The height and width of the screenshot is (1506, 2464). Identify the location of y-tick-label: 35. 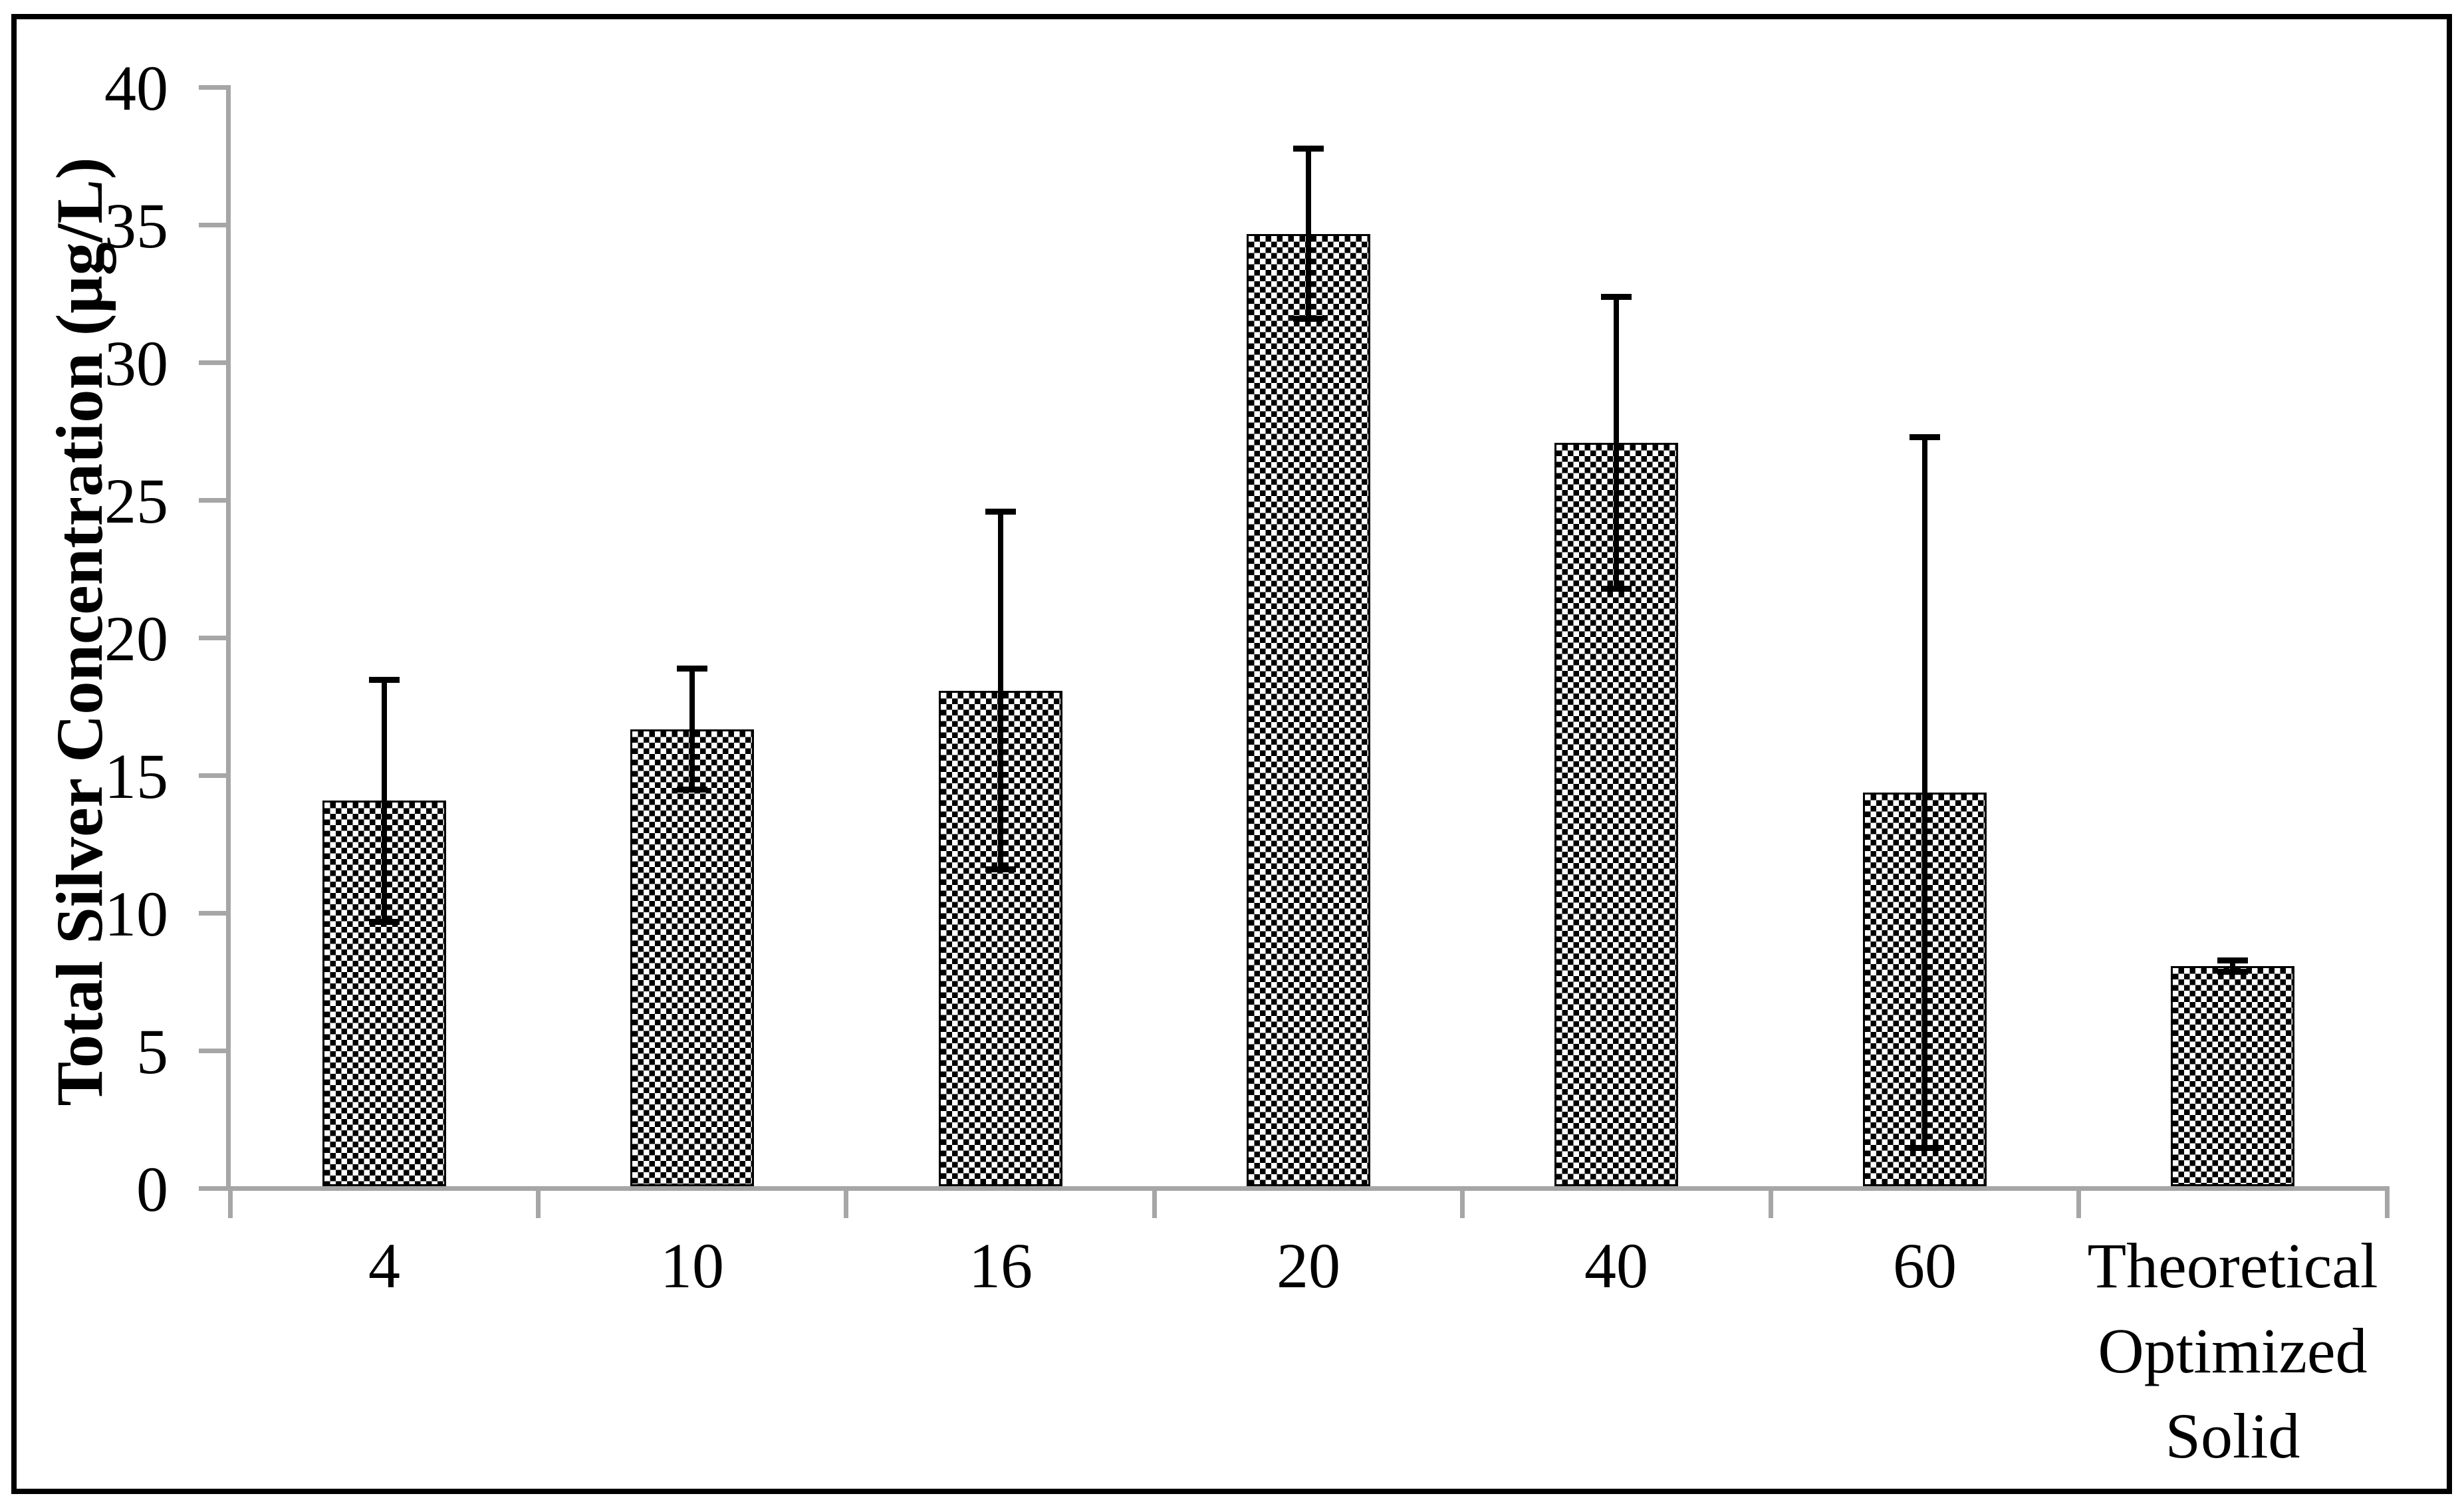
(136, 225).